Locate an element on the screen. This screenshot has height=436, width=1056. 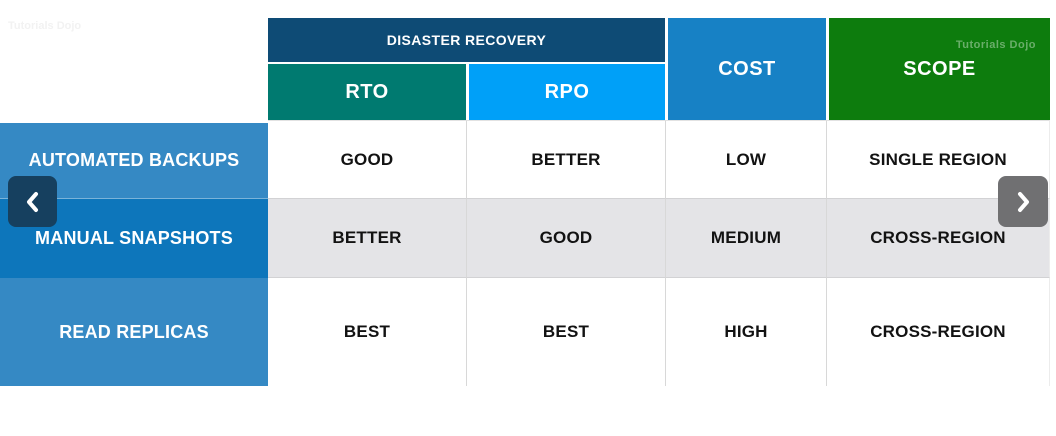
table-corner-spacer is located at coordinates (134, 69).